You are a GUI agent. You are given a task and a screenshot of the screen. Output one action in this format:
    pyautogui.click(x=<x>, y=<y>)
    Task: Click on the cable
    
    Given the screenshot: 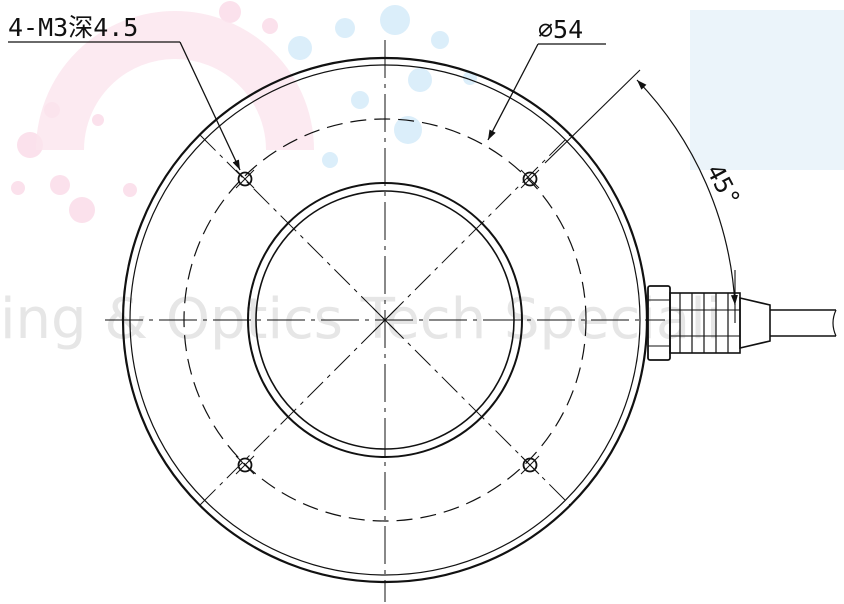 What is the action you would take?
    pyautogui.click(x=803, y=323)
    